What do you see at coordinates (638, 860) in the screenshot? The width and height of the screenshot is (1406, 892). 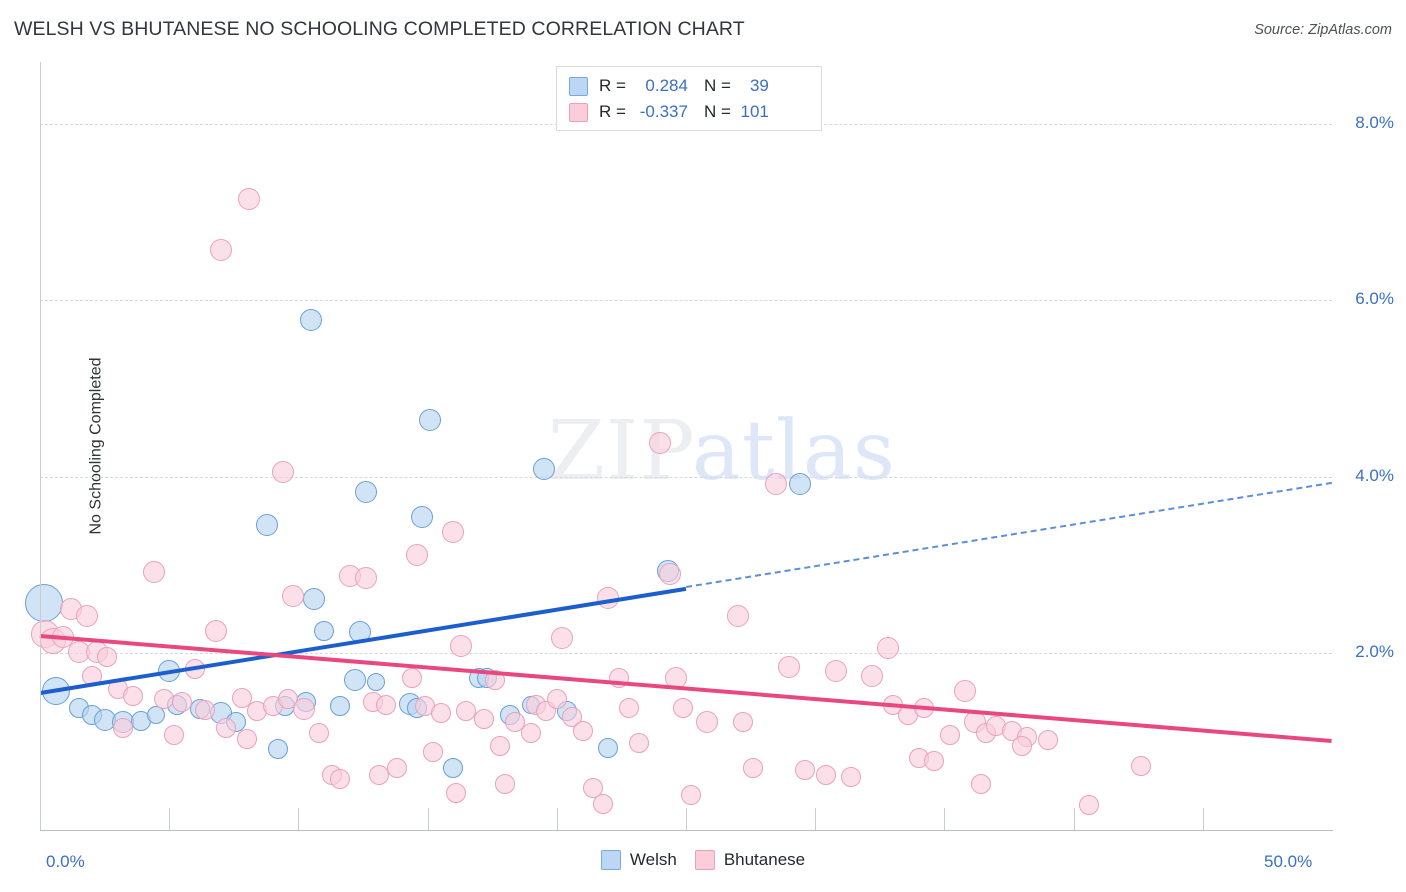 I see `legend-item-welsh: Welsh` at bounding box center [638, 860].